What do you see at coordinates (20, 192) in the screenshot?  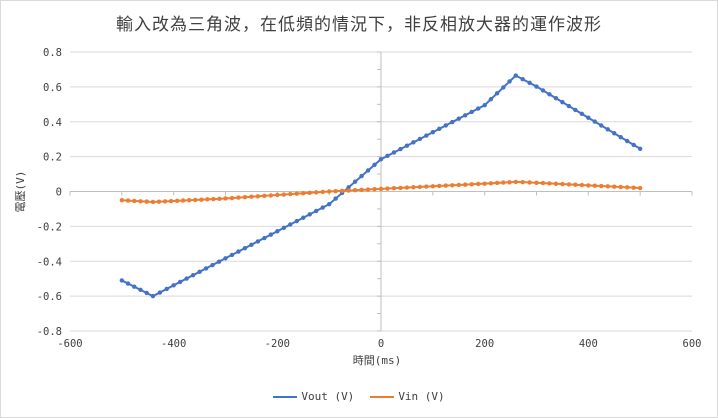 I see `y-axis-title: 電壓(V)` at bounding box center [20, 192].